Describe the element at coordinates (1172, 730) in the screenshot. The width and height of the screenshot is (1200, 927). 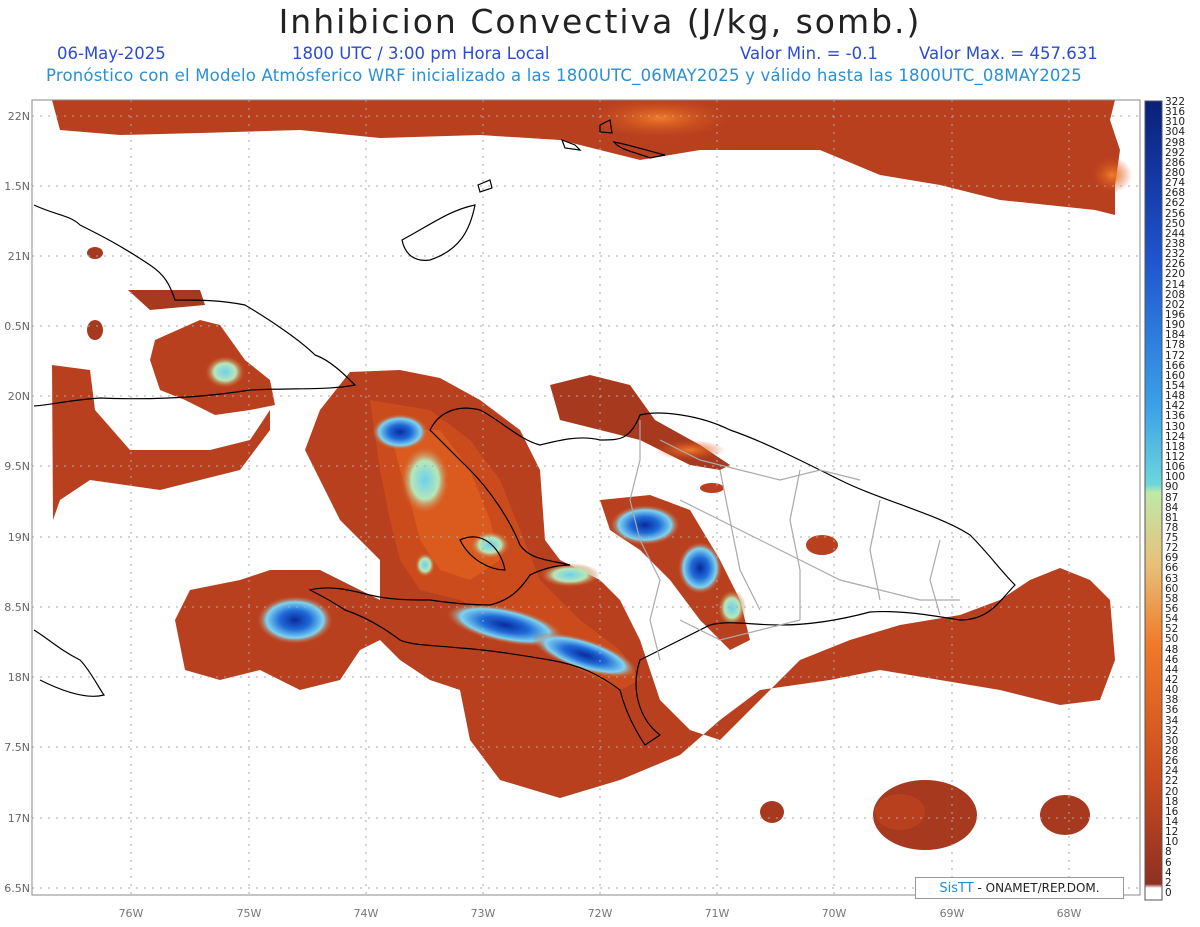
I see `colorbar-tick-label: 32` at that location.